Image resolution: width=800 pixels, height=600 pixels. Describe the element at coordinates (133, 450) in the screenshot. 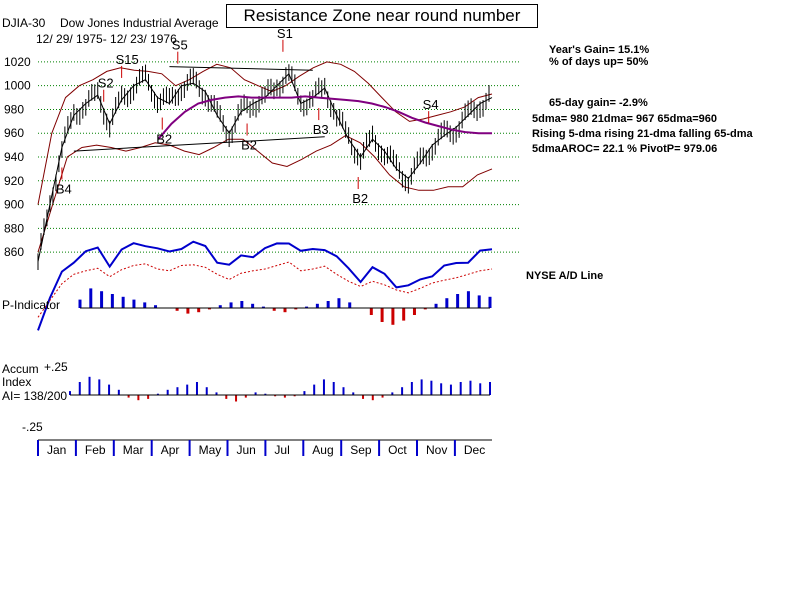

I see `month-label: Mar` at that location.